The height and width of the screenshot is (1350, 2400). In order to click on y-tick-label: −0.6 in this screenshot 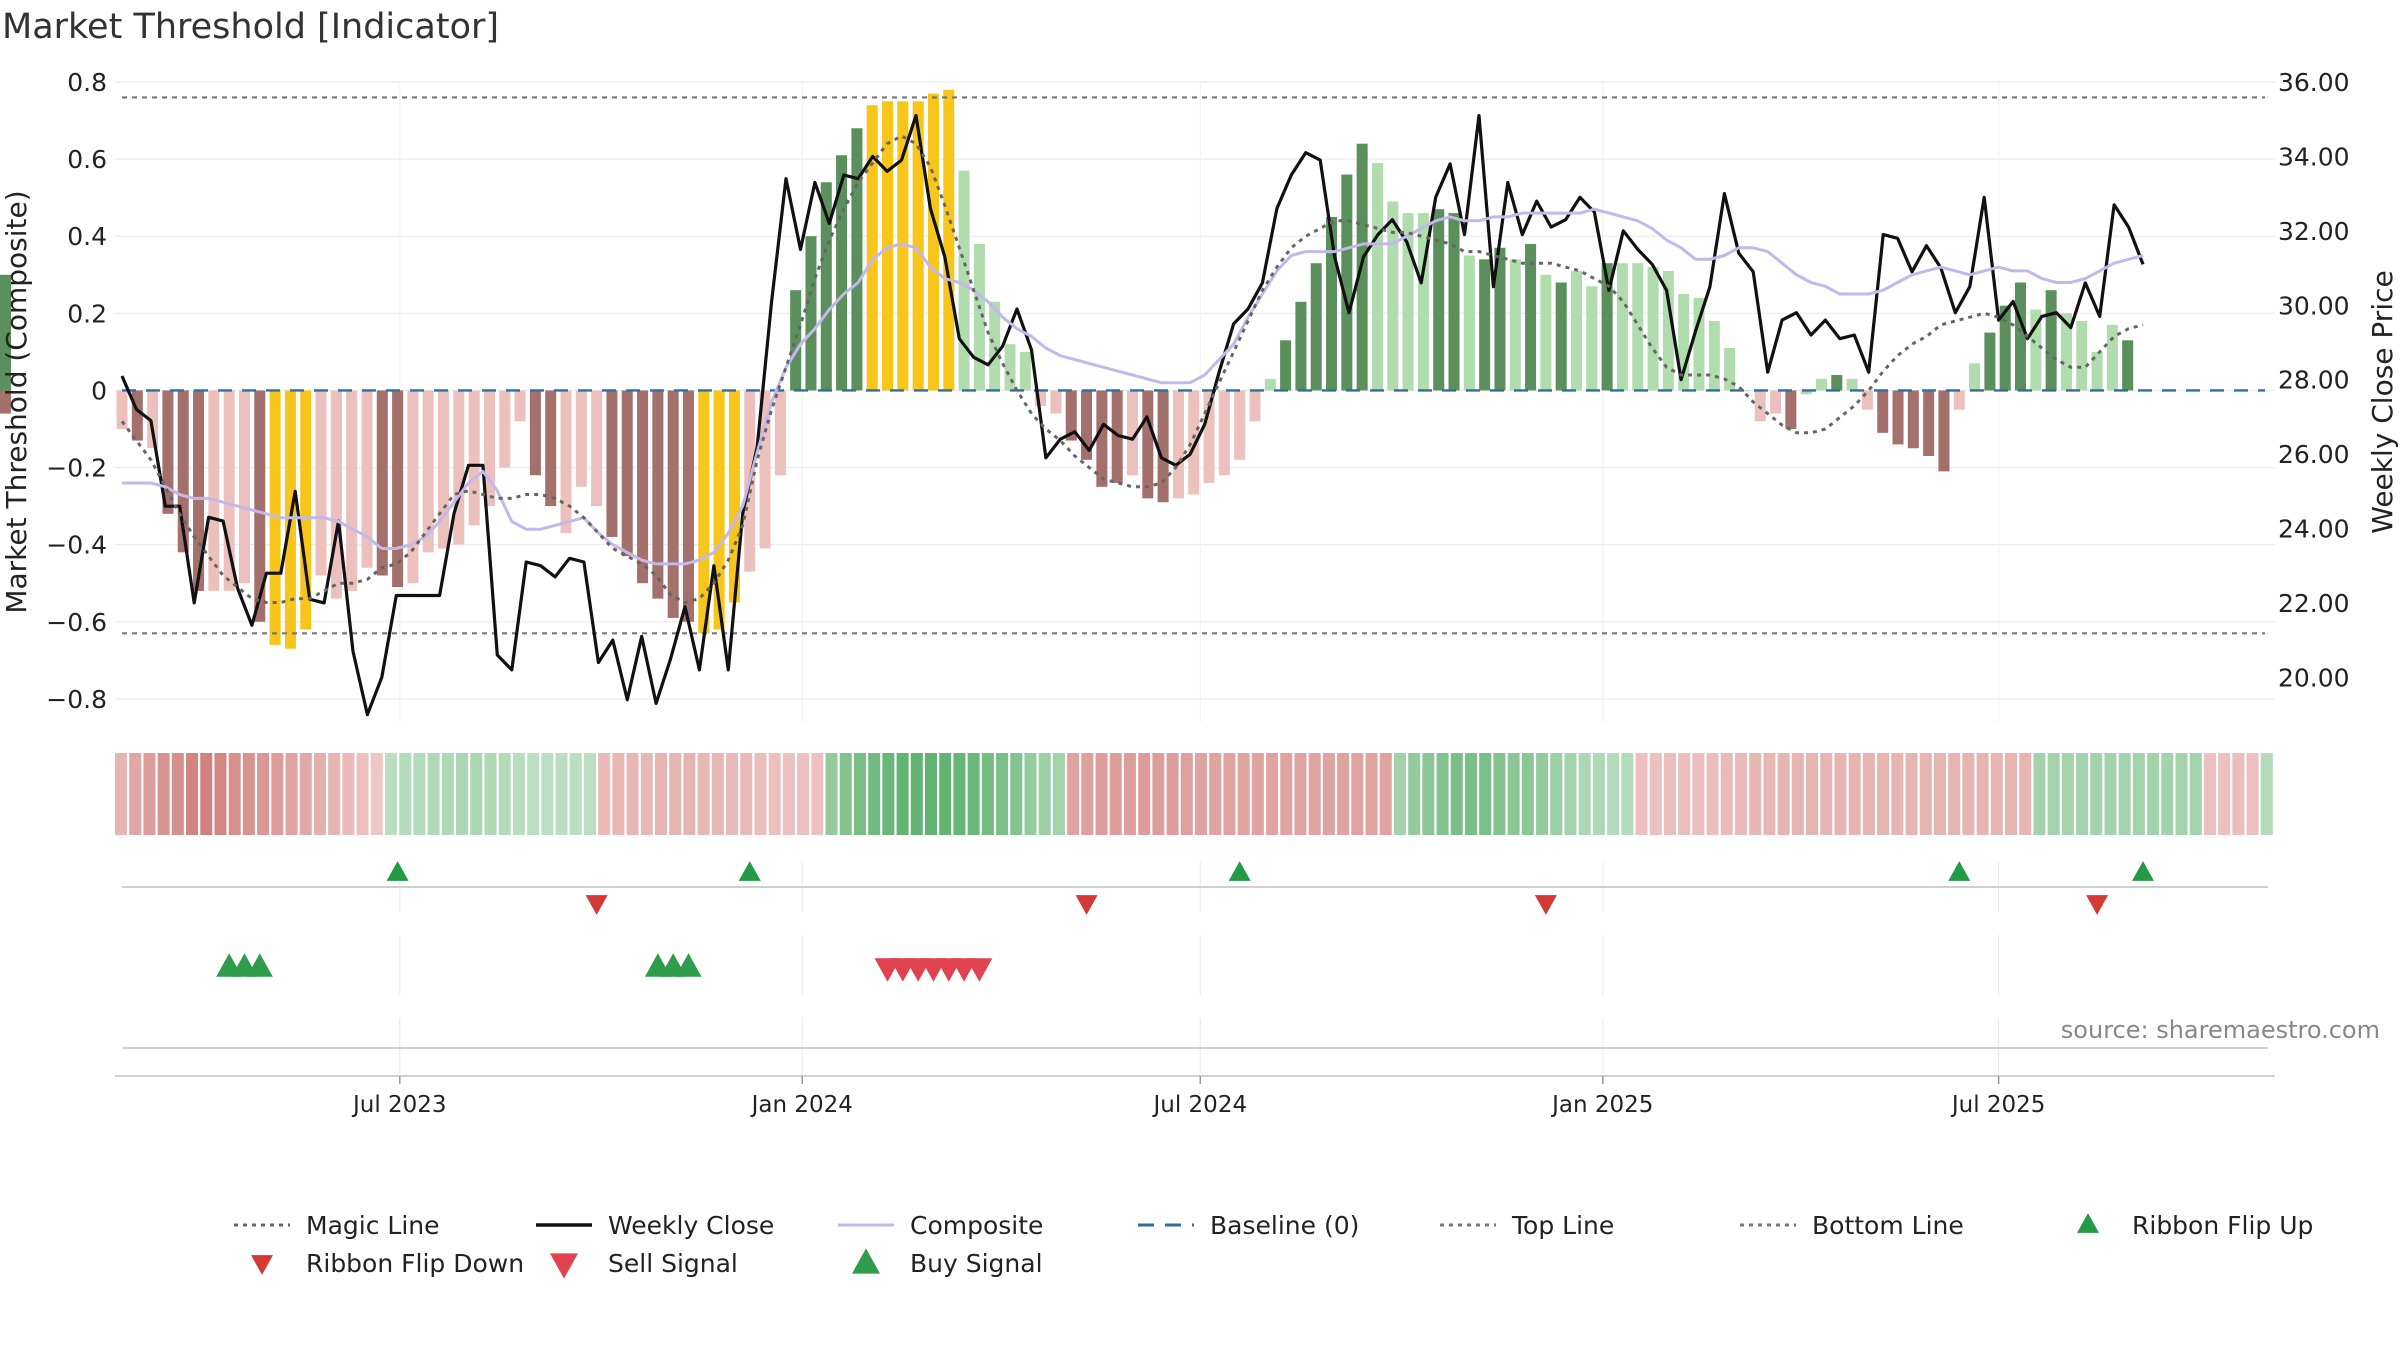, I will do `click(76, 622)`.